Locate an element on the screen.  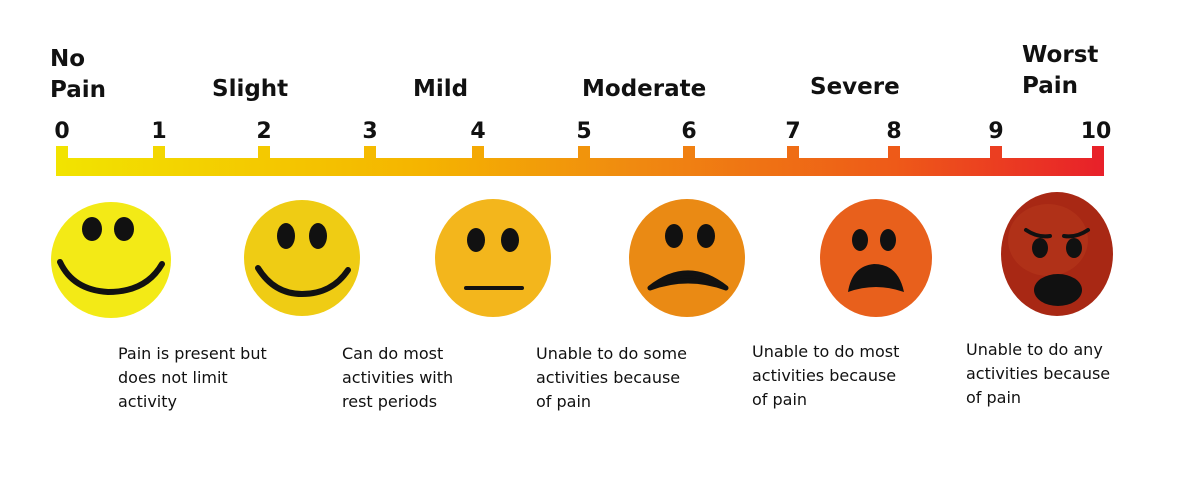
description-line: does not limit is located at coordinates (173, 377).